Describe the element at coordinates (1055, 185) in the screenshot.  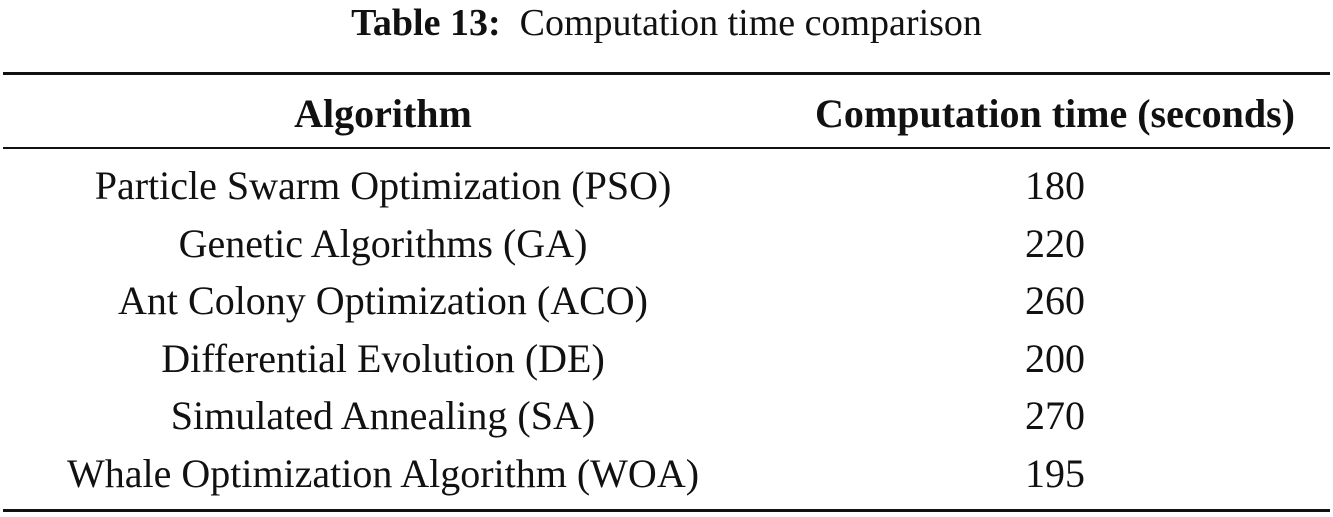
I see `cell-computation-time: 180` at that location.